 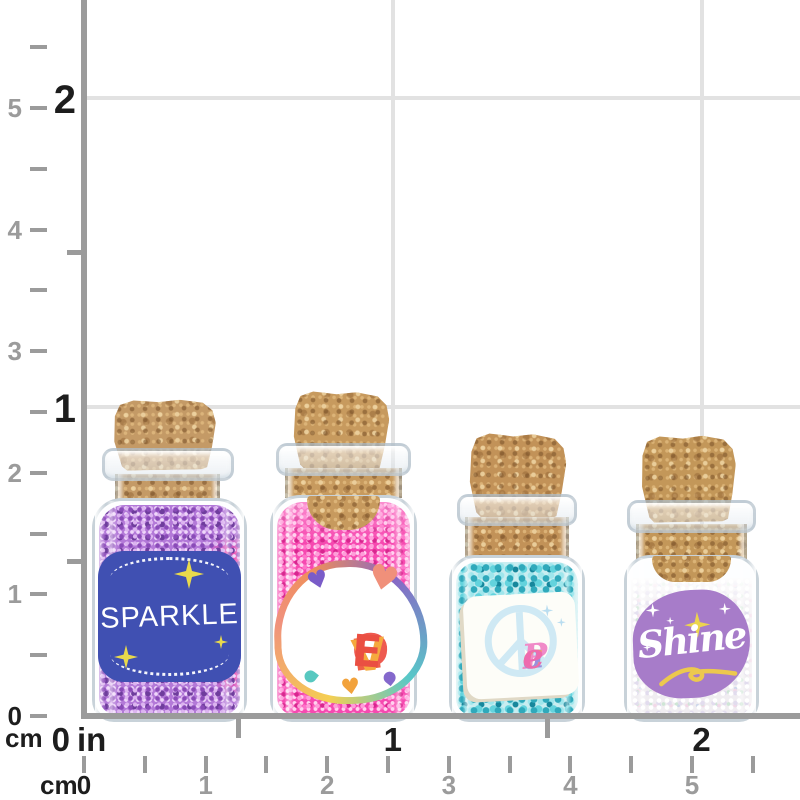 What do you see at coordinates (84, 359) in the screenshot?
I see `y-axis` at bounding box center [84, 359].